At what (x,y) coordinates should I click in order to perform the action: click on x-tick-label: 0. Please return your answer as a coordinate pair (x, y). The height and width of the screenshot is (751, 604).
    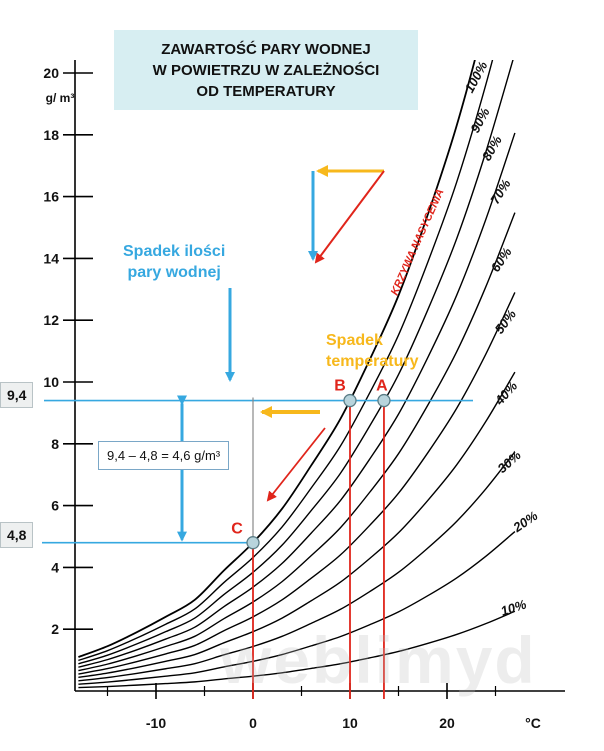
    Looking at the image, I should click on (253, 723).